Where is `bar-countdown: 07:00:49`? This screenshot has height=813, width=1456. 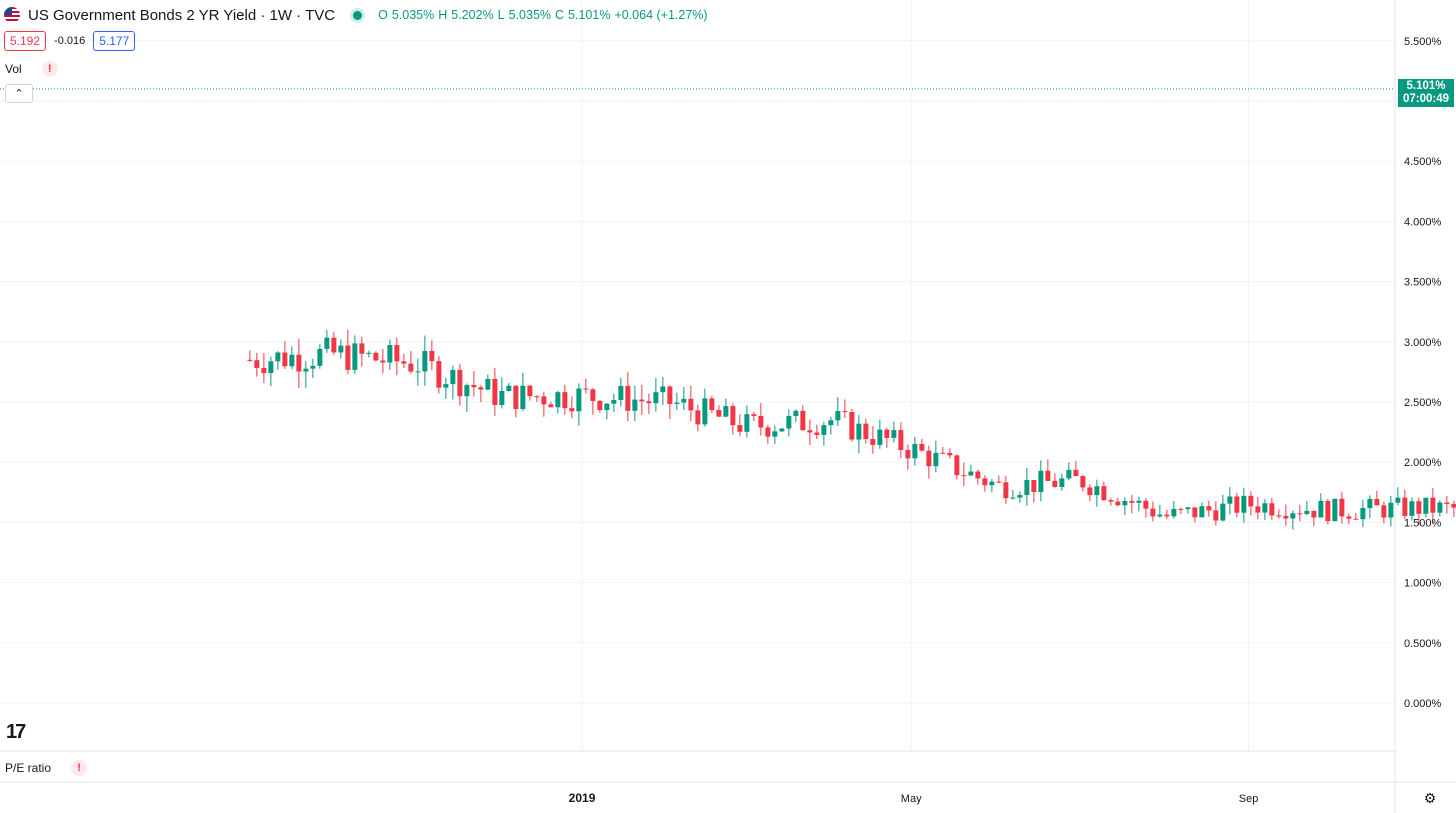
bar-countdown: 07:00:49 is located at coordinates (1426, 99).